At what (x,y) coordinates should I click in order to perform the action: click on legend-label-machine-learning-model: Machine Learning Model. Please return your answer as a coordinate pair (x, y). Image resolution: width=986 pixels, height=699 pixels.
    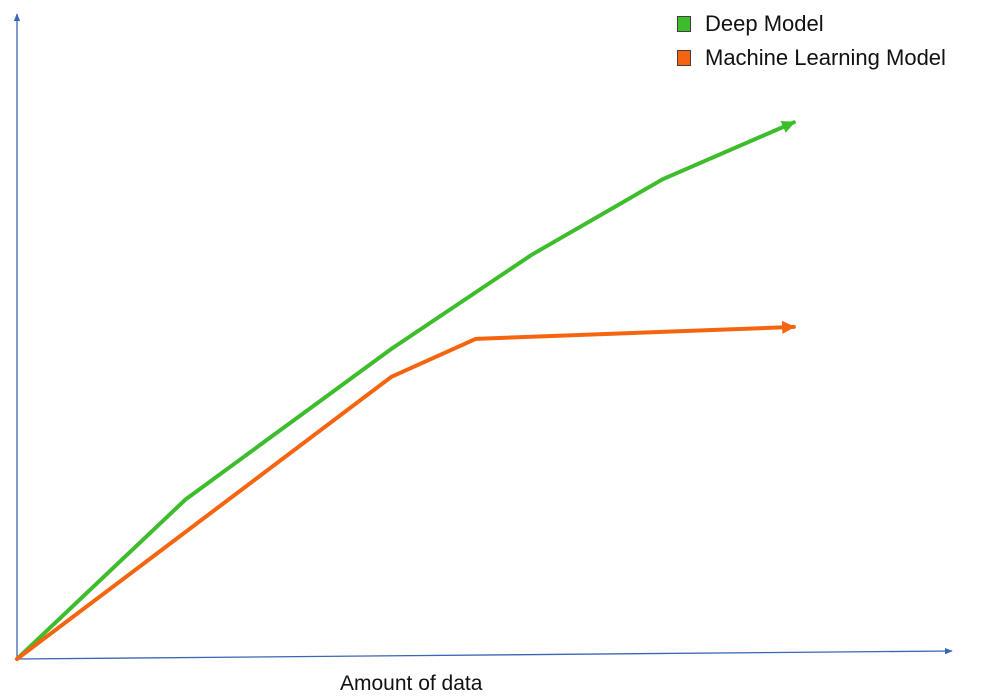
    Looking at the image, I should click on (825, 57).